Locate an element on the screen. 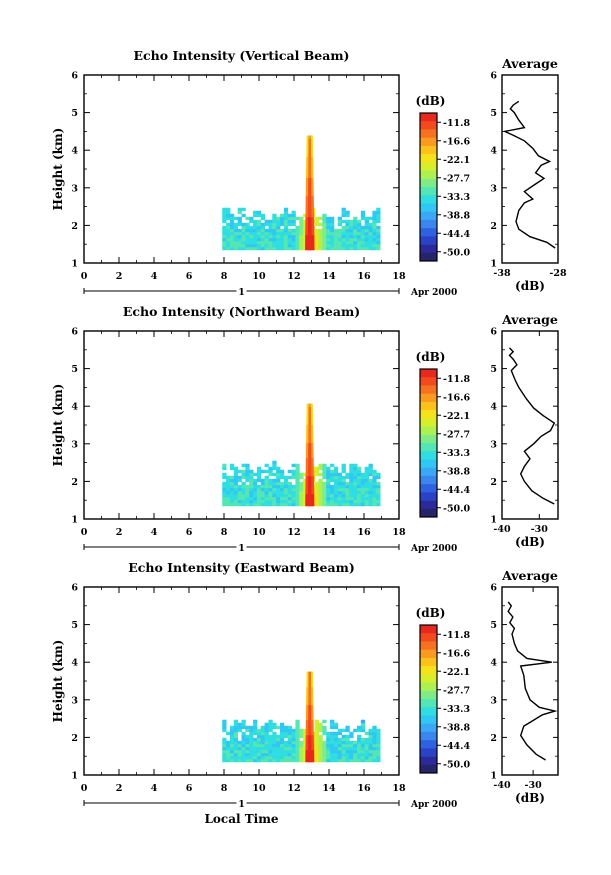  x-tick-label: 16 is located at coordinates (364, 788).